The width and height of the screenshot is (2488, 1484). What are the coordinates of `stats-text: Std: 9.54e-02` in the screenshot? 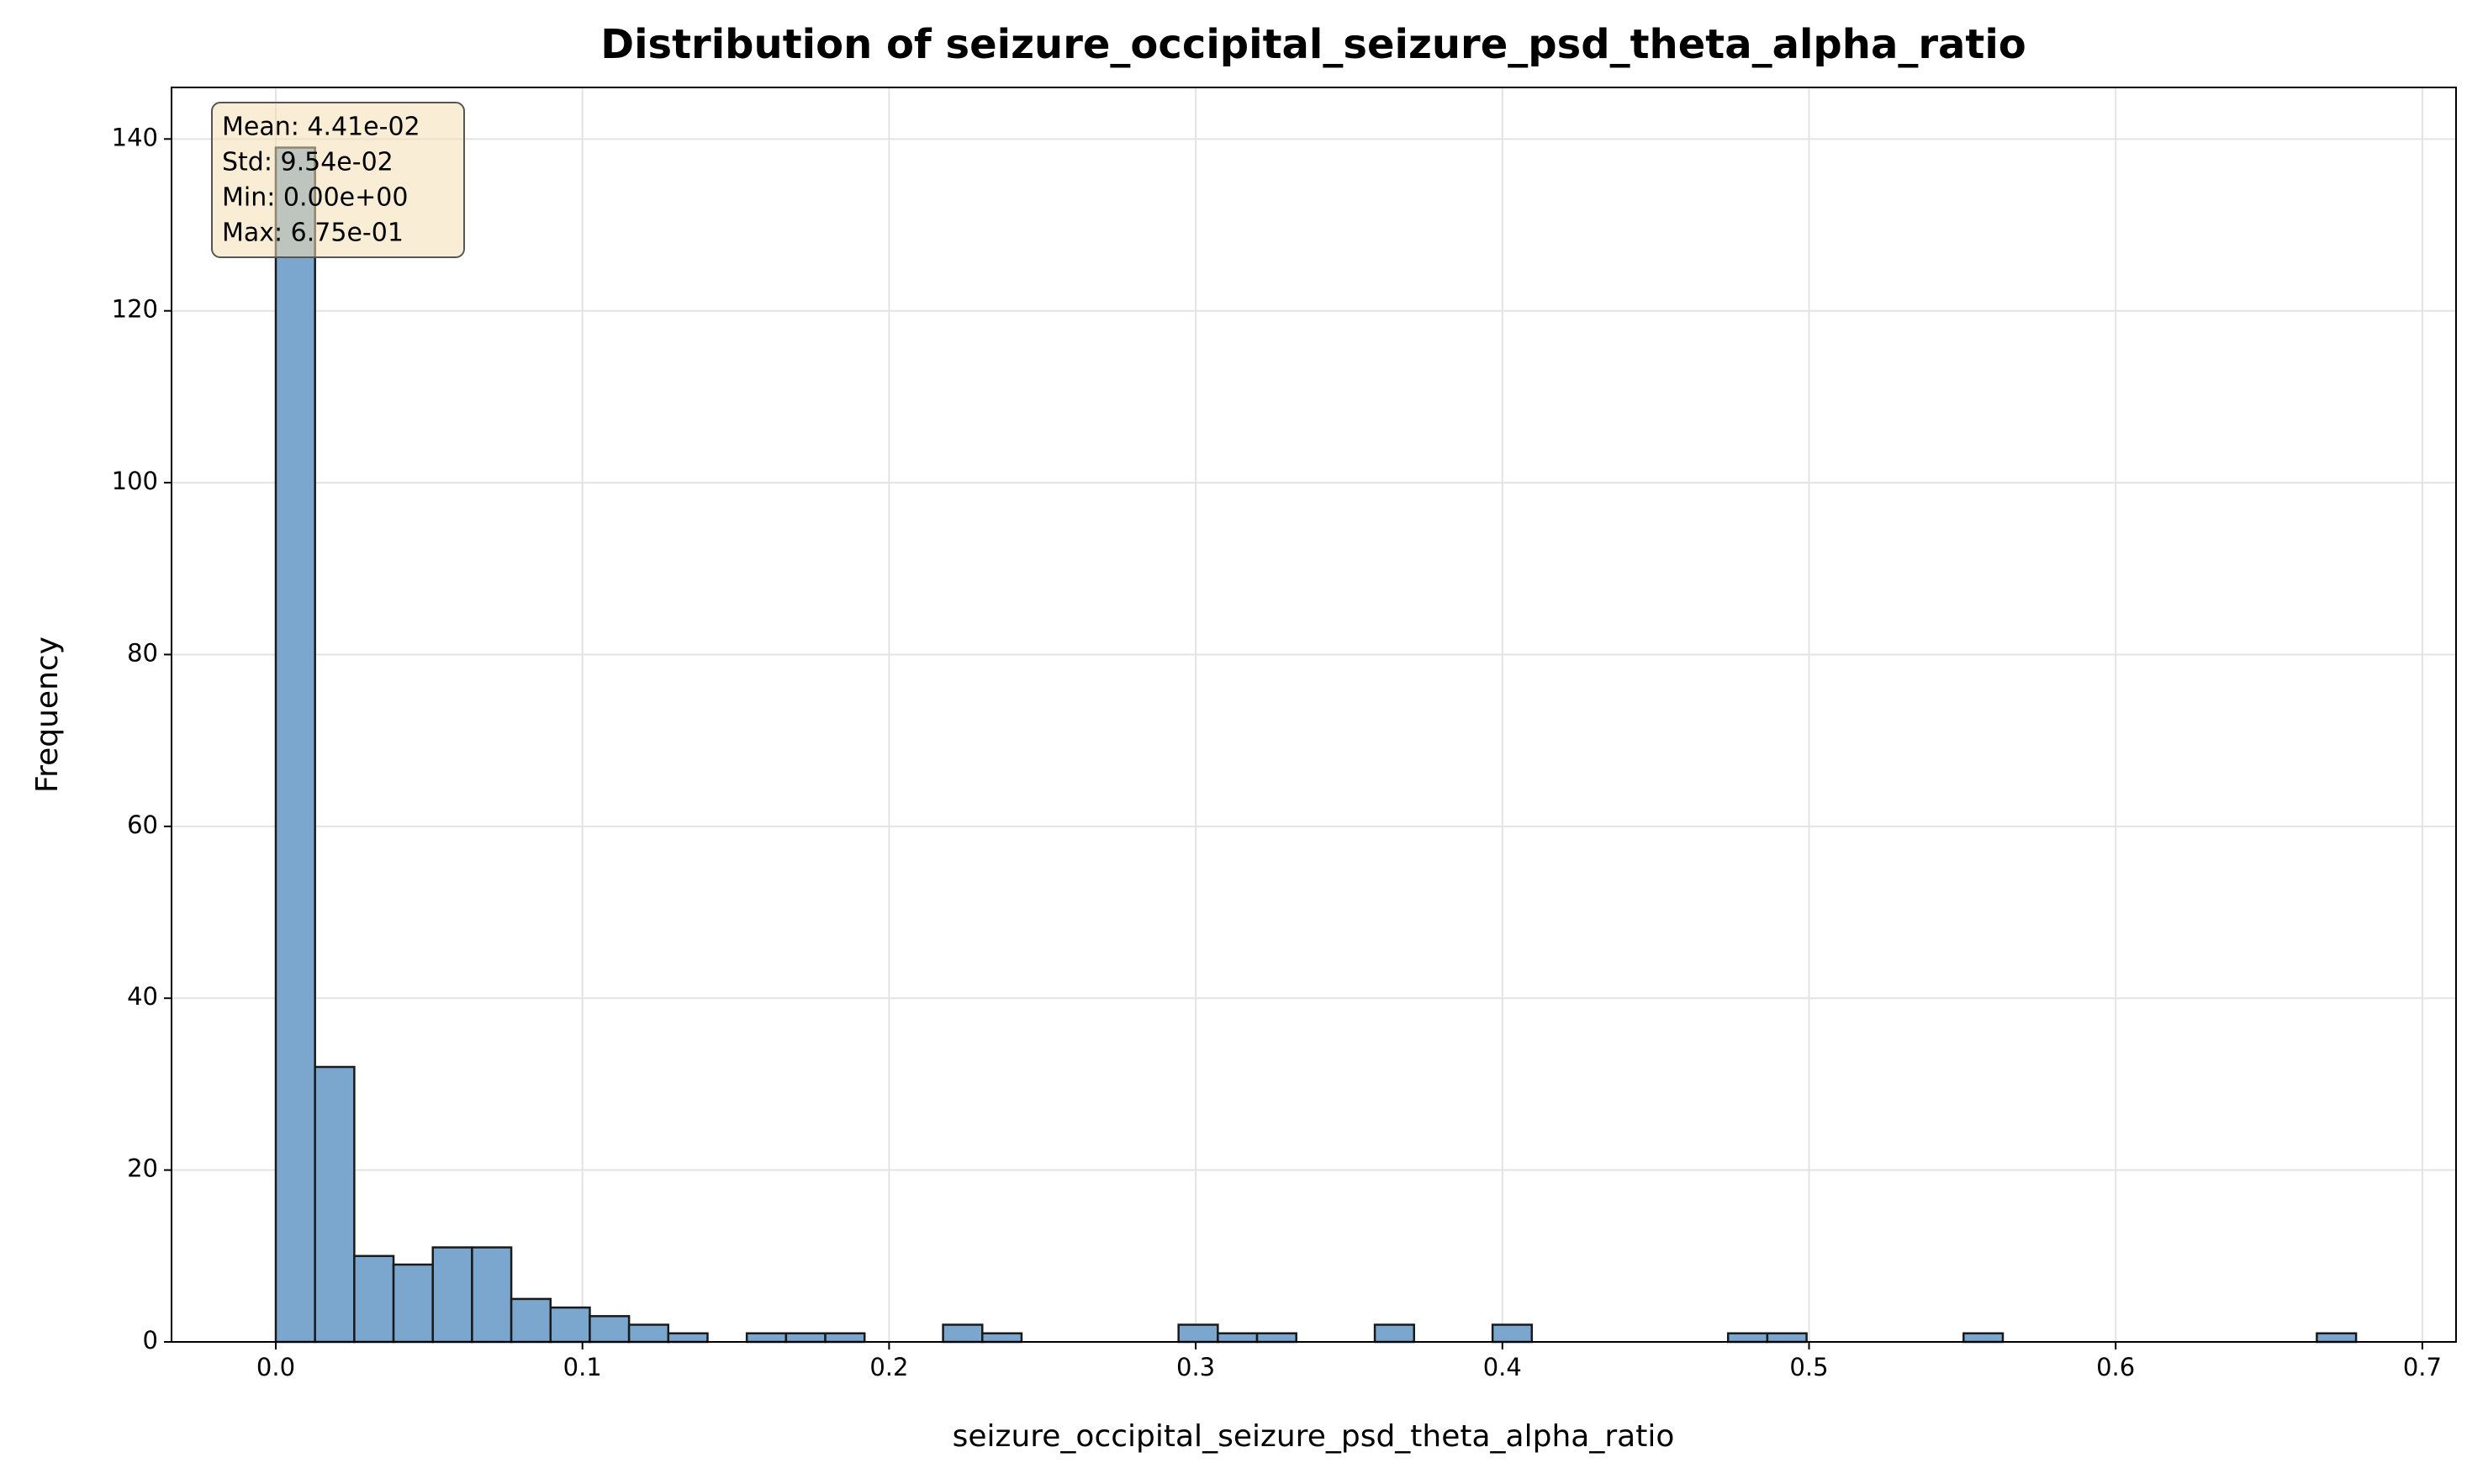 It's located at (308, 162).